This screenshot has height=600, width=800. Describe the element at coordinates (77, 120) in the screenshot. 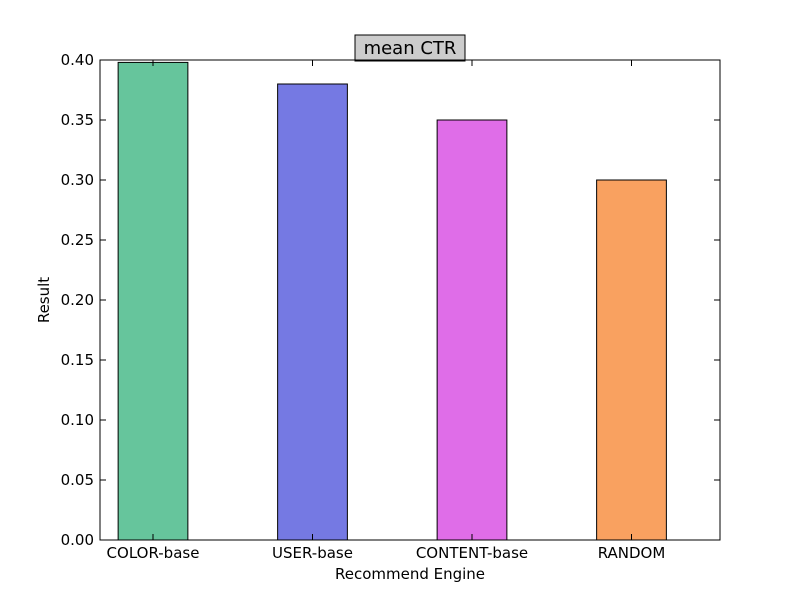

I see `y-tick-label: 0.35` at that location.